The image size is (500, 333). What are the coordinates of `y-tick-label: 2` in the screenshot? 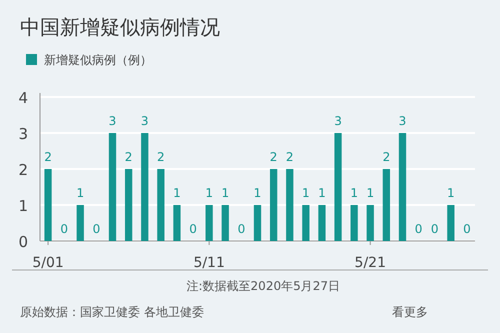 It's located at (23, 170).